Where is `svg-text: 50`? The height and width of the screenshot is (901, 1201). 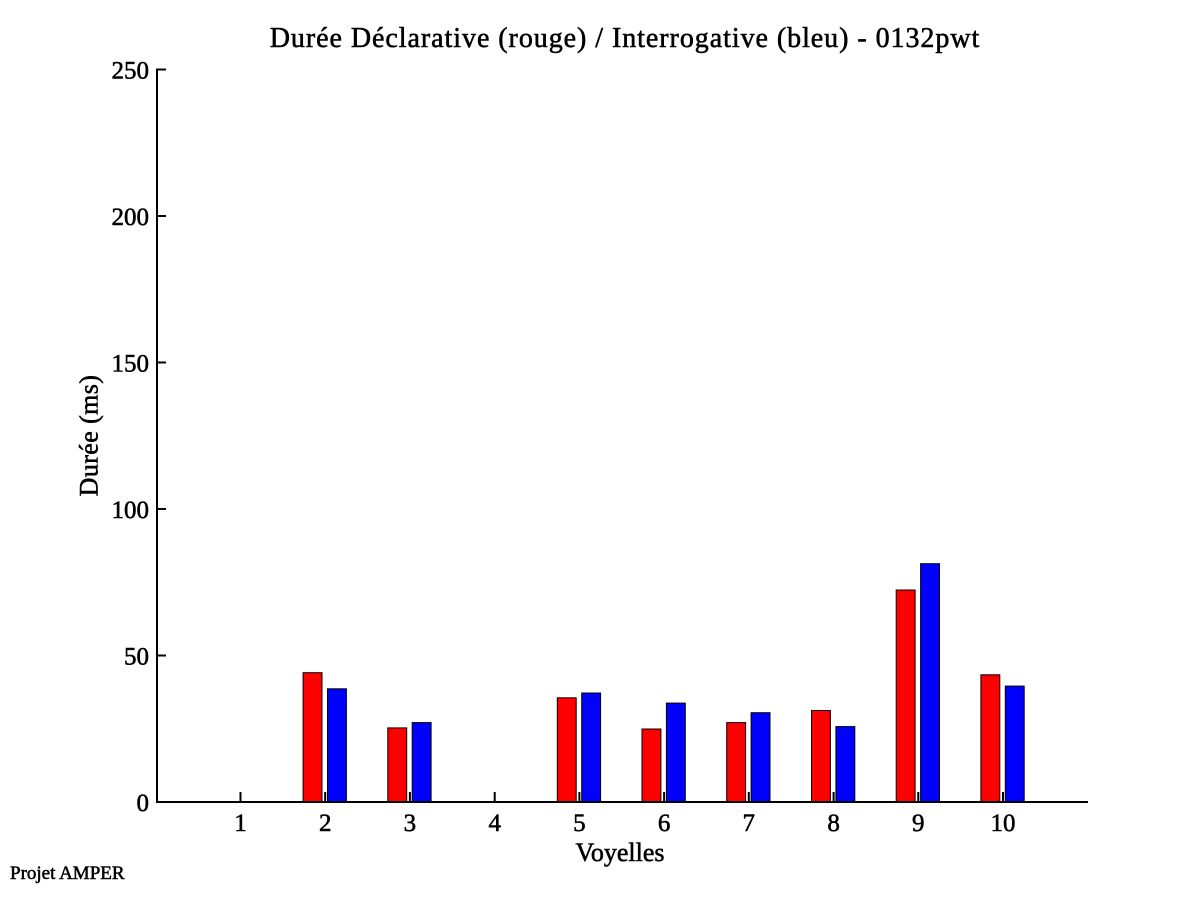
svg-text: 50 is located at coordinates (136, 656).